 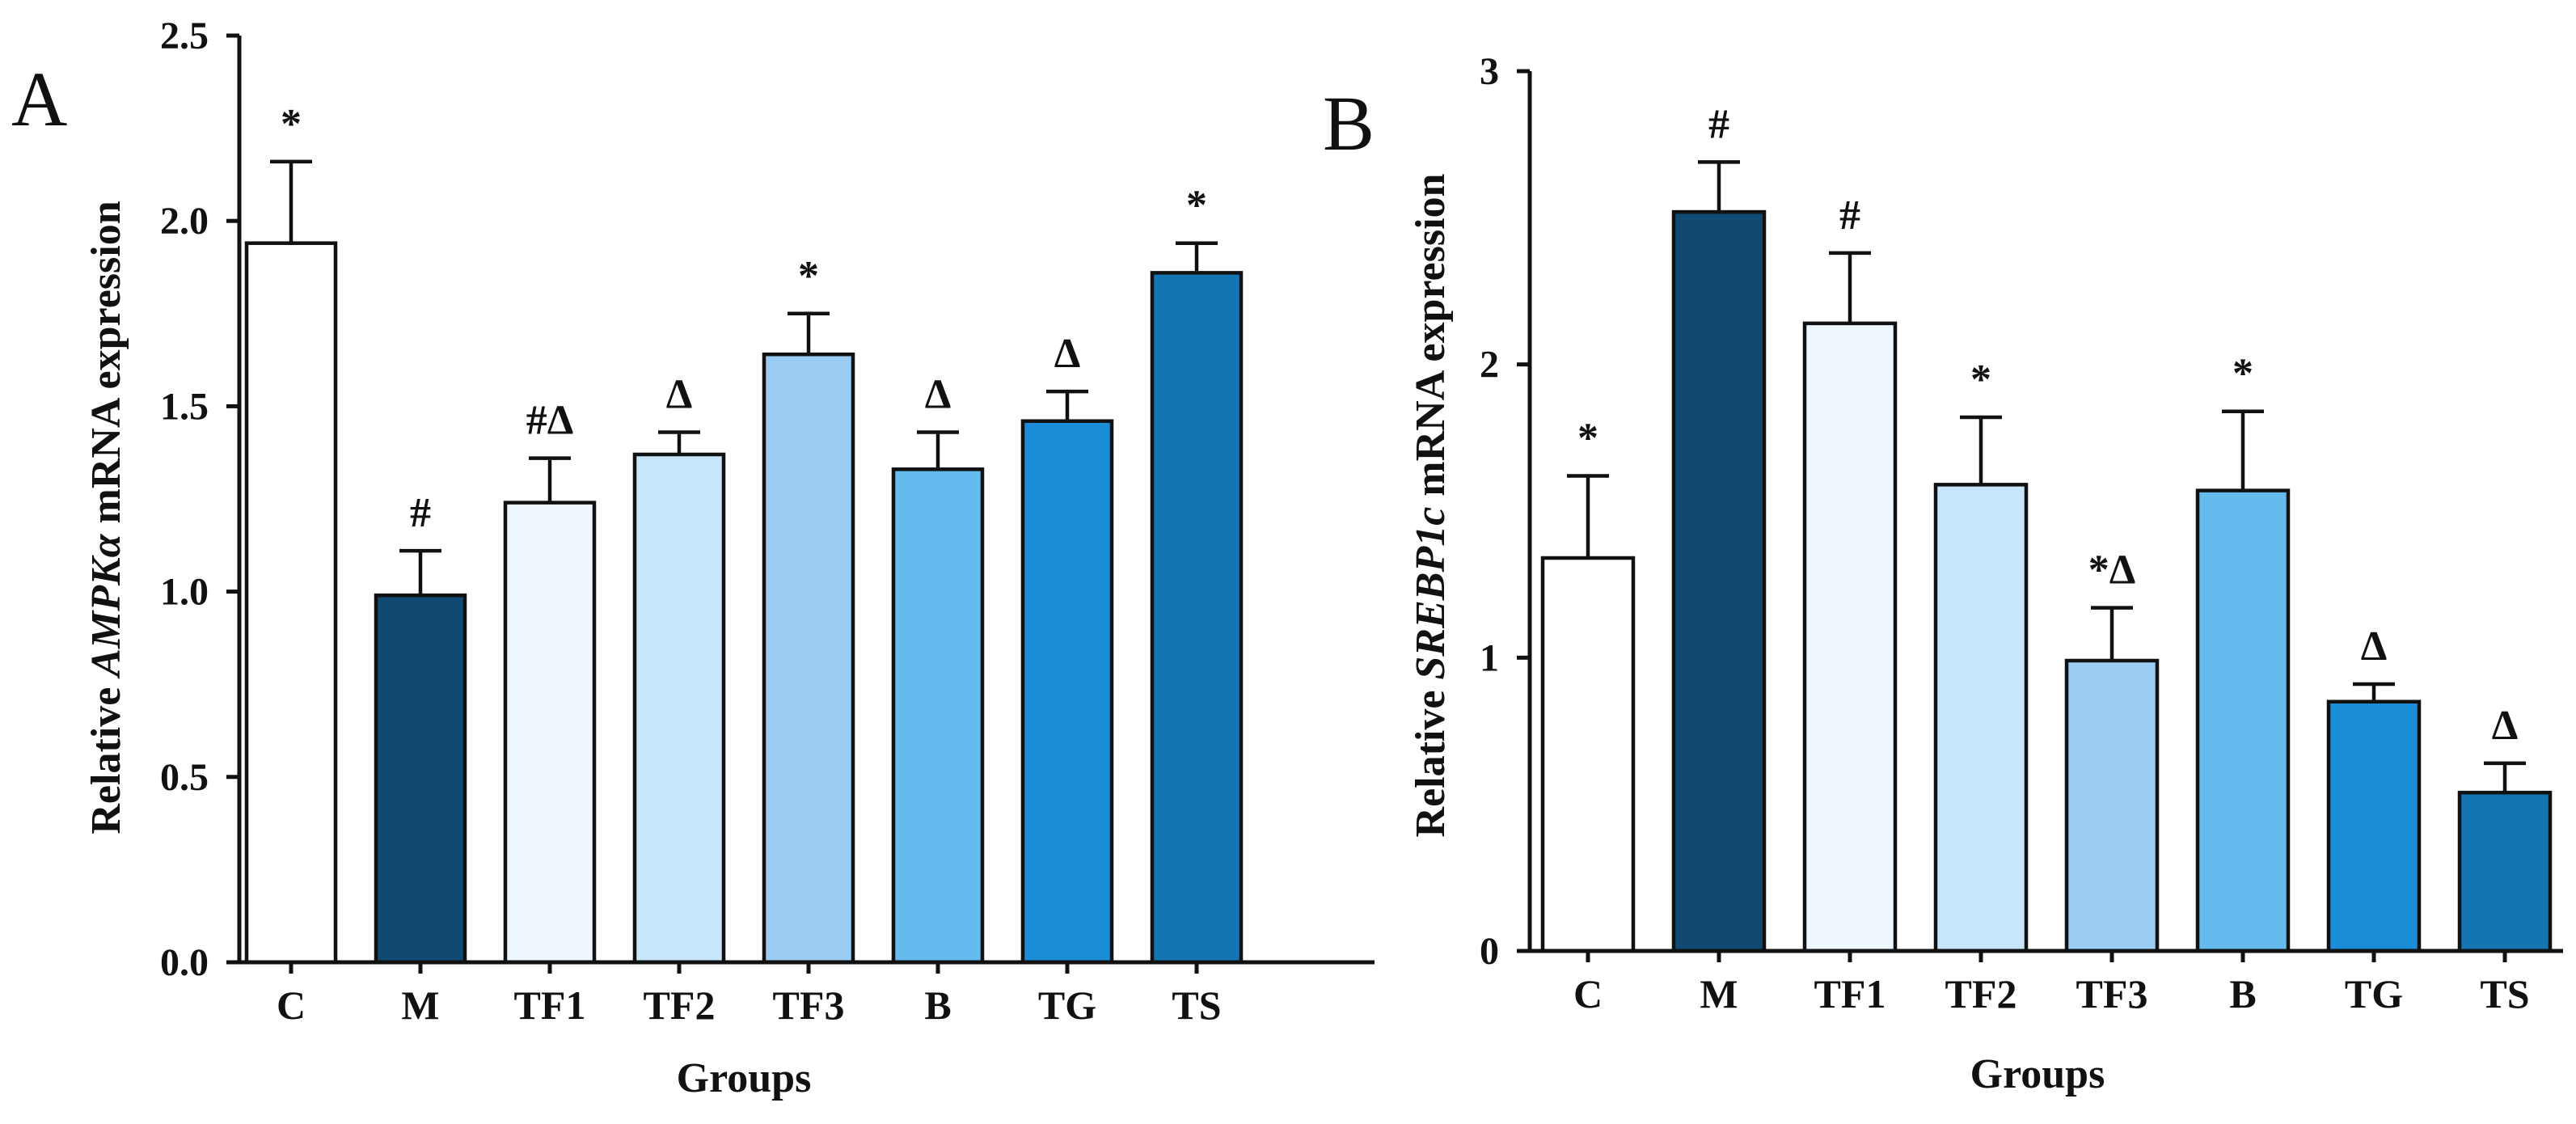 What do you see at coordinates (1850, 637) in the screenshot?
I see `panel-b-bar-tf1` at bounding box center [1850, 637].